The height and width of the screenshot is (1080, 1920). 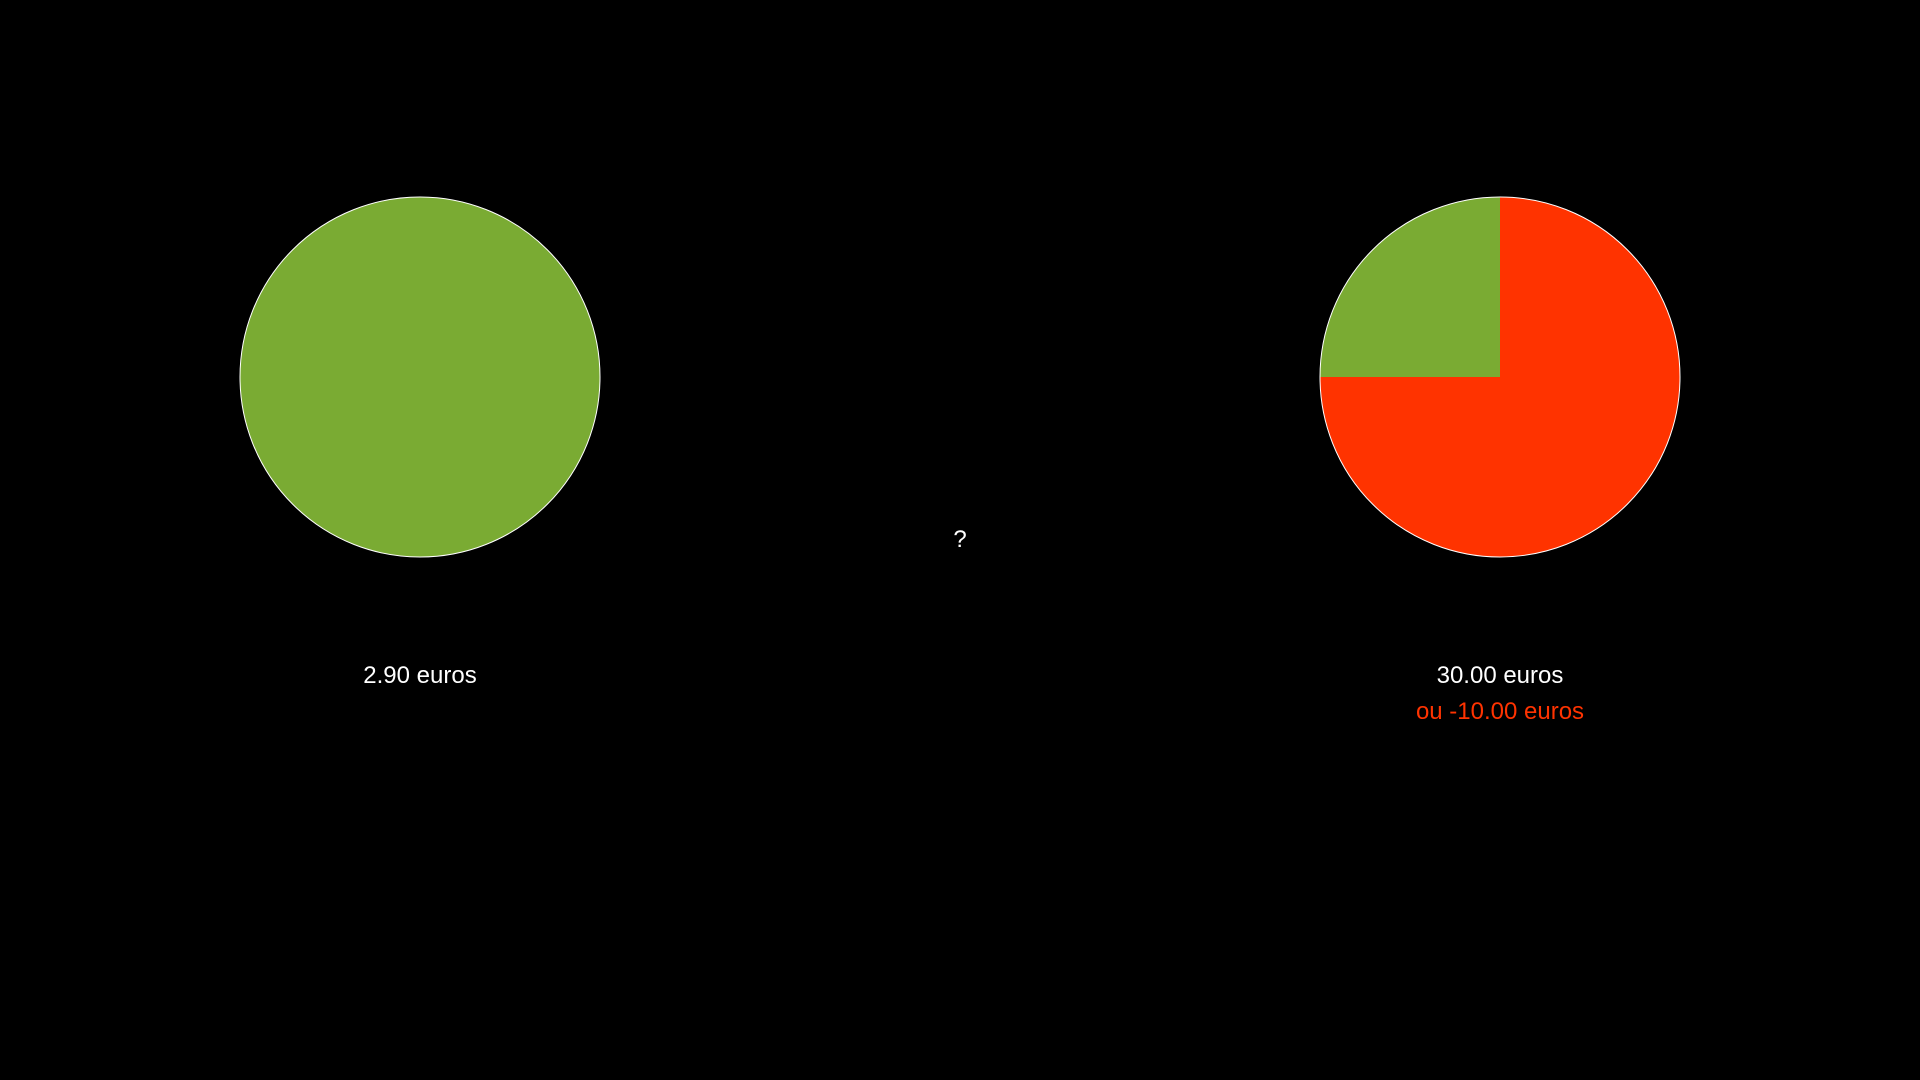 I want to click on left-option-pie, so click(x=420, y=377).